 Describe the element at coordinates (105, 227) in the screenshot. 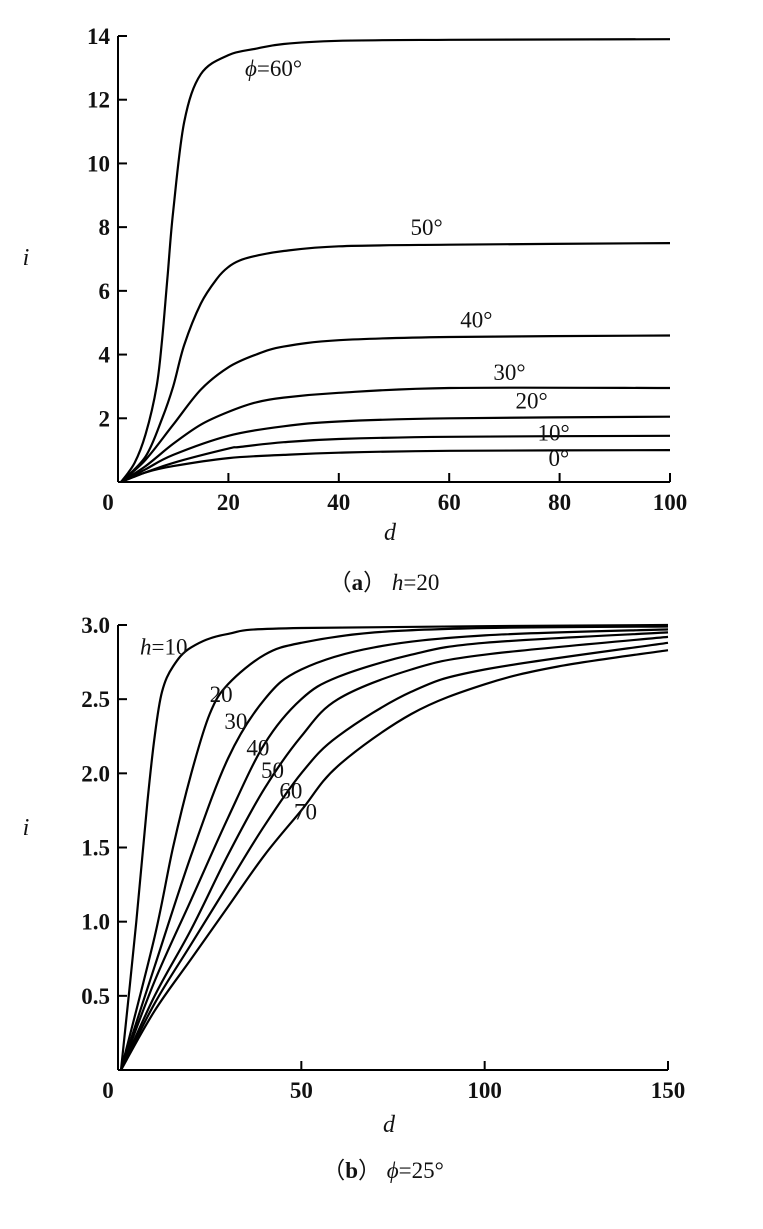

I see `y-tick-label: 8` at that location.